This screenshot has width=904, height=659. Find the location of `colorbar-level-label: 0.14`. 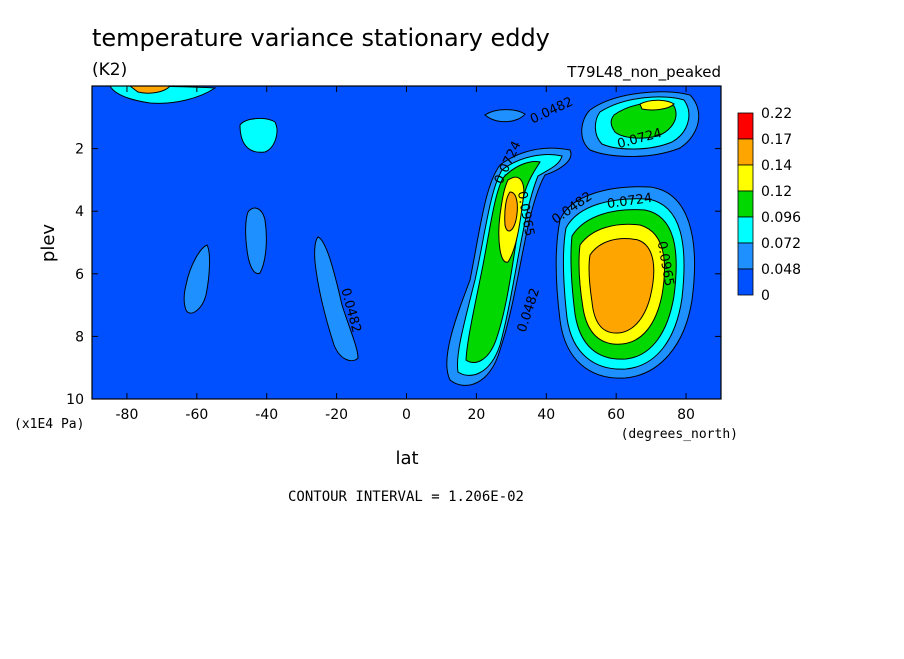

colorbar-level-label: 0.14 is located at coordinates (776, 166).